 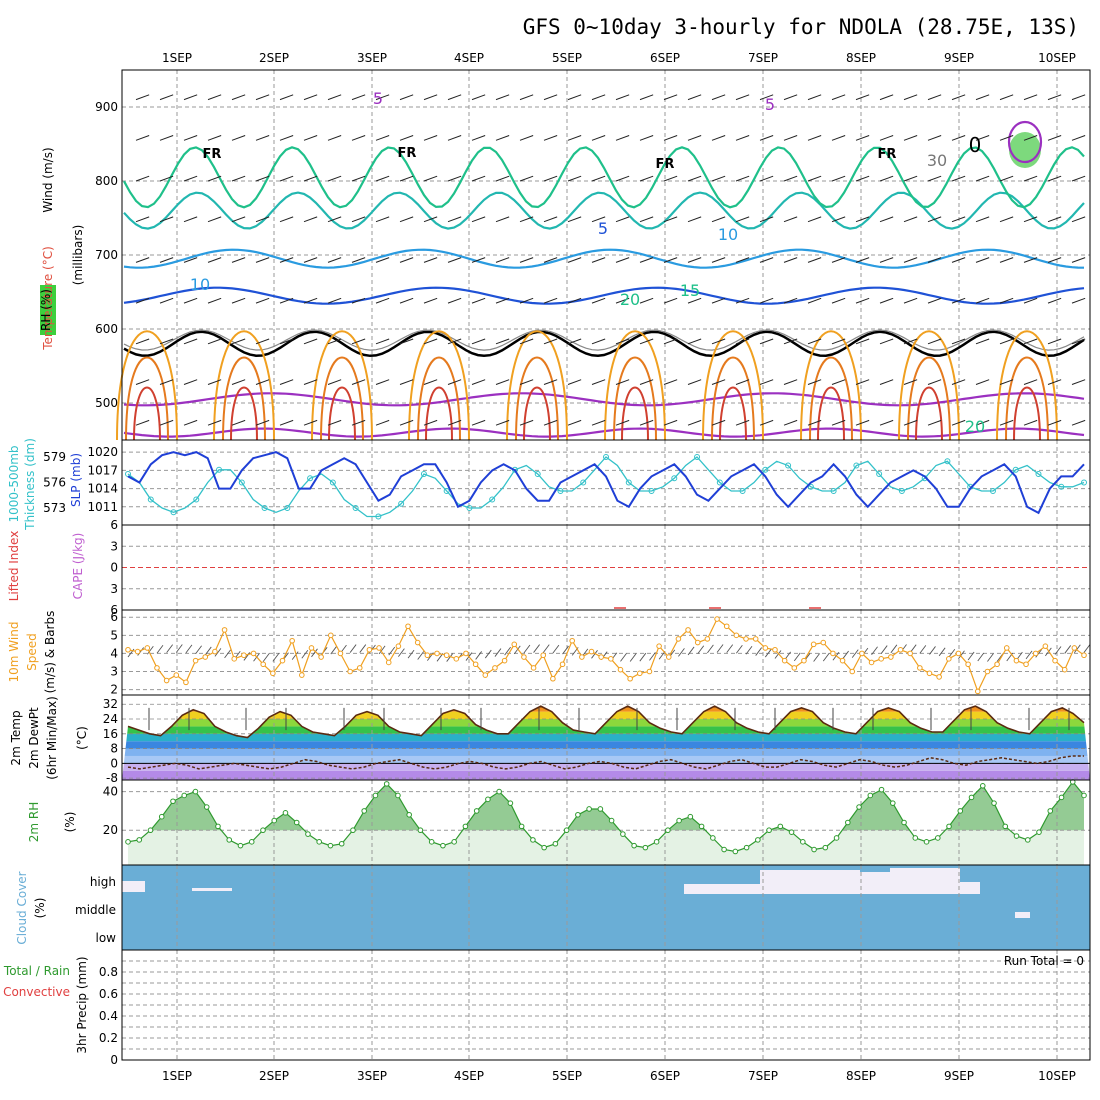 I want to click on panel-frame-precip, so click(x=606, y=1005).